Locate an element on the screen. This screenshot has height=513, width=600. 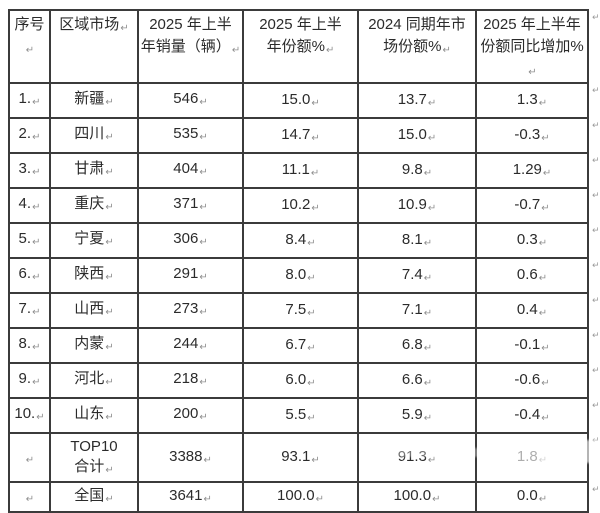
cell-value: 306 is located at coordinates (186, 238).